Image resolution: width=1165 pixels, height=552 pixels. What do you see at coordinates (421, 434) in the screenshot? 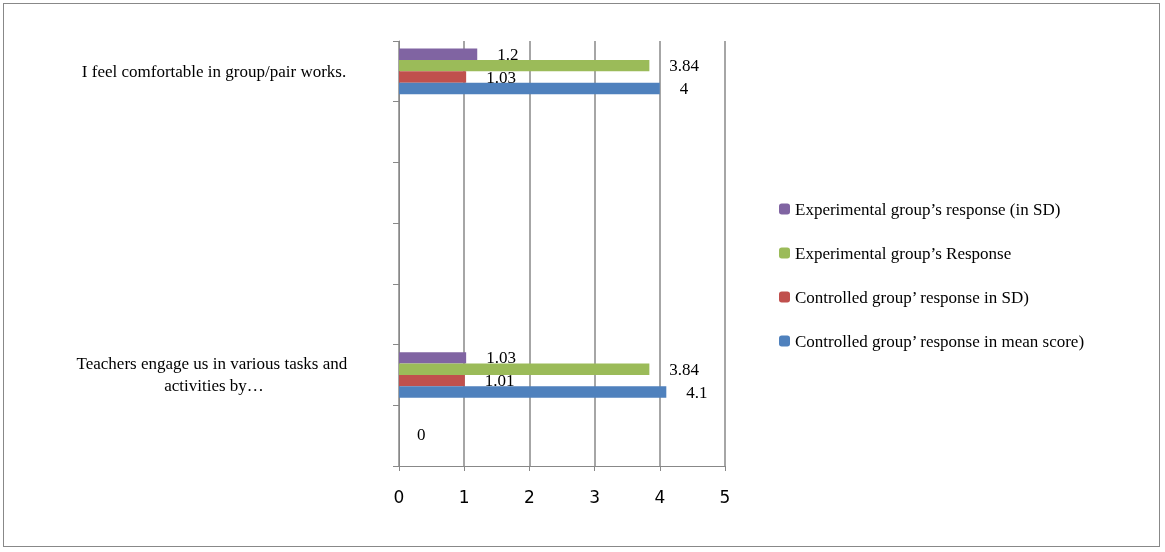
I see `annotation: 0` at bounding box center [421, 434].